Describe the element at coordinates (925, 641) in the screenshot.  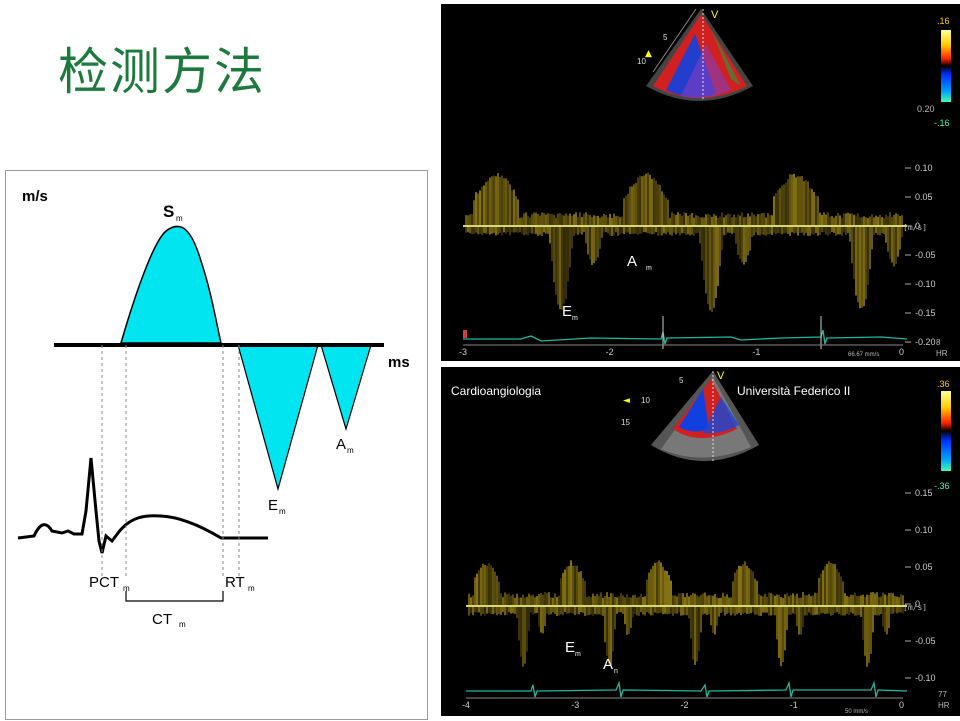
I see `velocity-scale-bottom-label: -0.05` at that location.